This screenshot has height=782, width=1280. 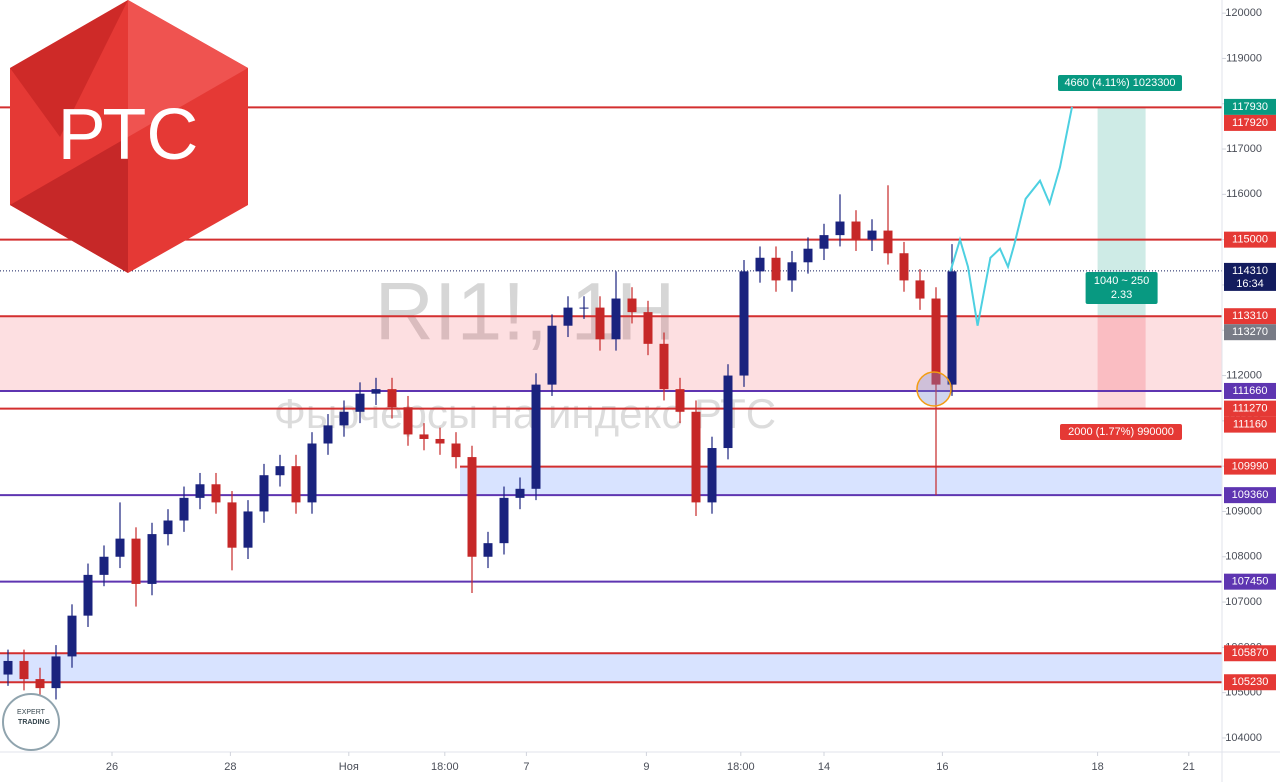 What do you see at coordinates (1250, 582) in the screenshot?
I see `price-label: 107450` at bounding box center [1250, 582].